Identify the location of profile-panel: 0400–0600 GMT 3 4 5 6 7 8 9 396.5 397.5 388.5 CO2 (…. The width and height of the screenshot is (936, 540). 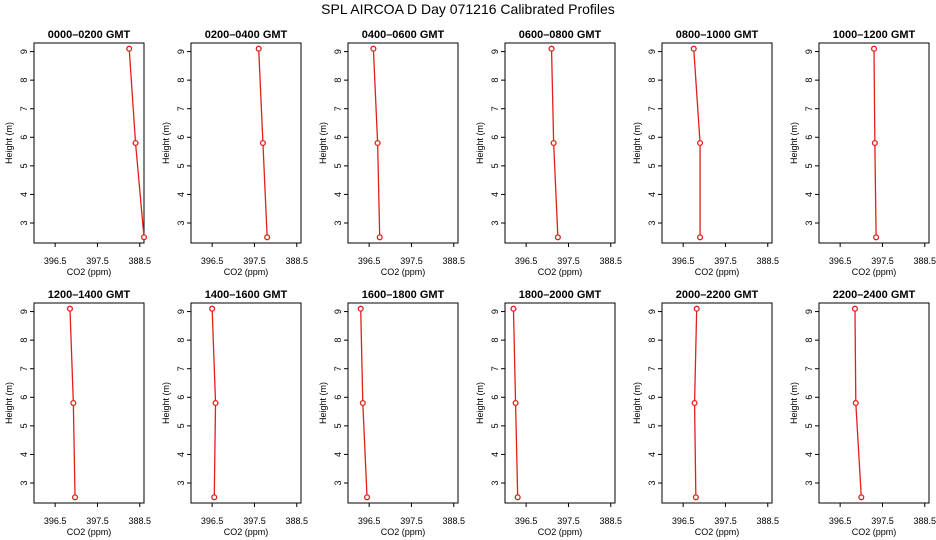
(391, 153).